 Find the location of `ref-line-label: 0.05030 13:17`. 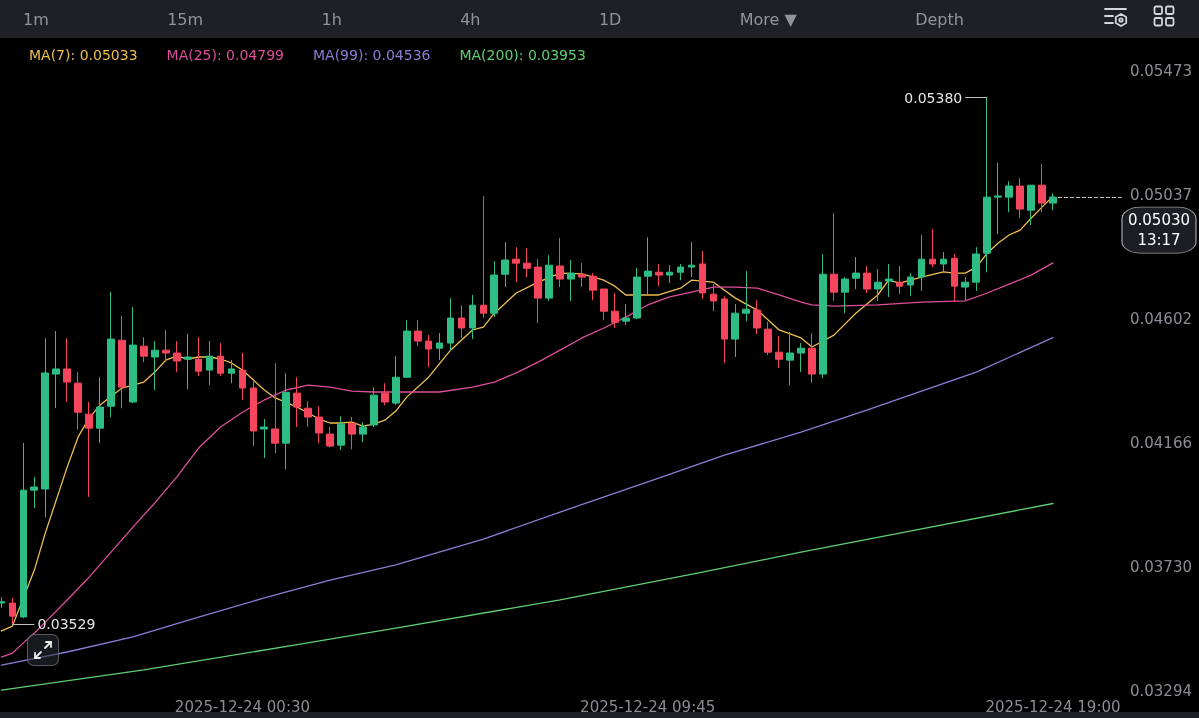

ref-line-label: 0.05030 13:17 is located at coordinates (1159, 230).